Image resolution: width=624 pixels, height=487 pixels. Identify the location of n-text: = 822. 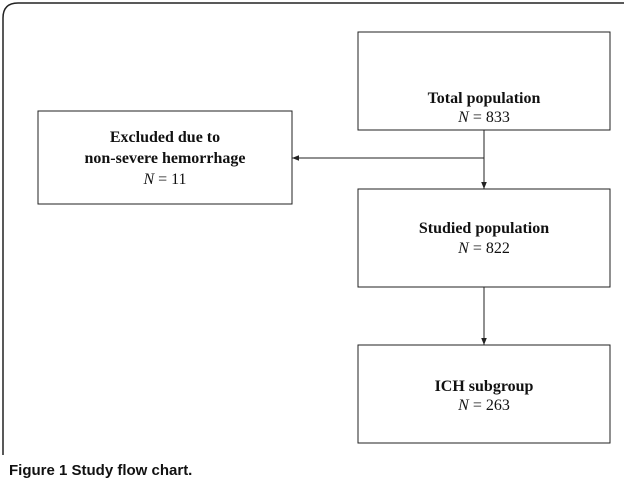
(491, 248).